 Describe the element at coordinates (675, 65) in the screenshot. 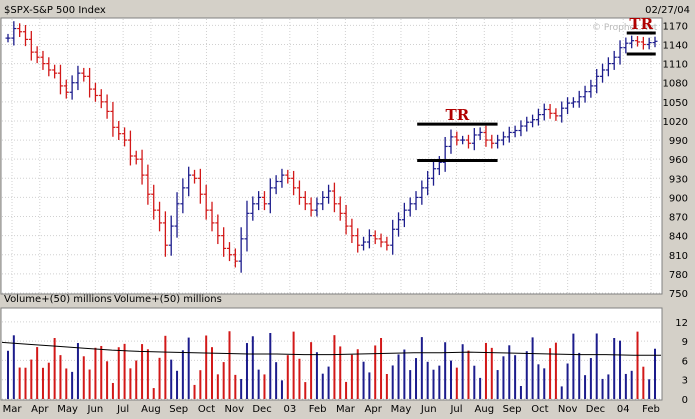

I see `price-tick-label: 1110` at that location.